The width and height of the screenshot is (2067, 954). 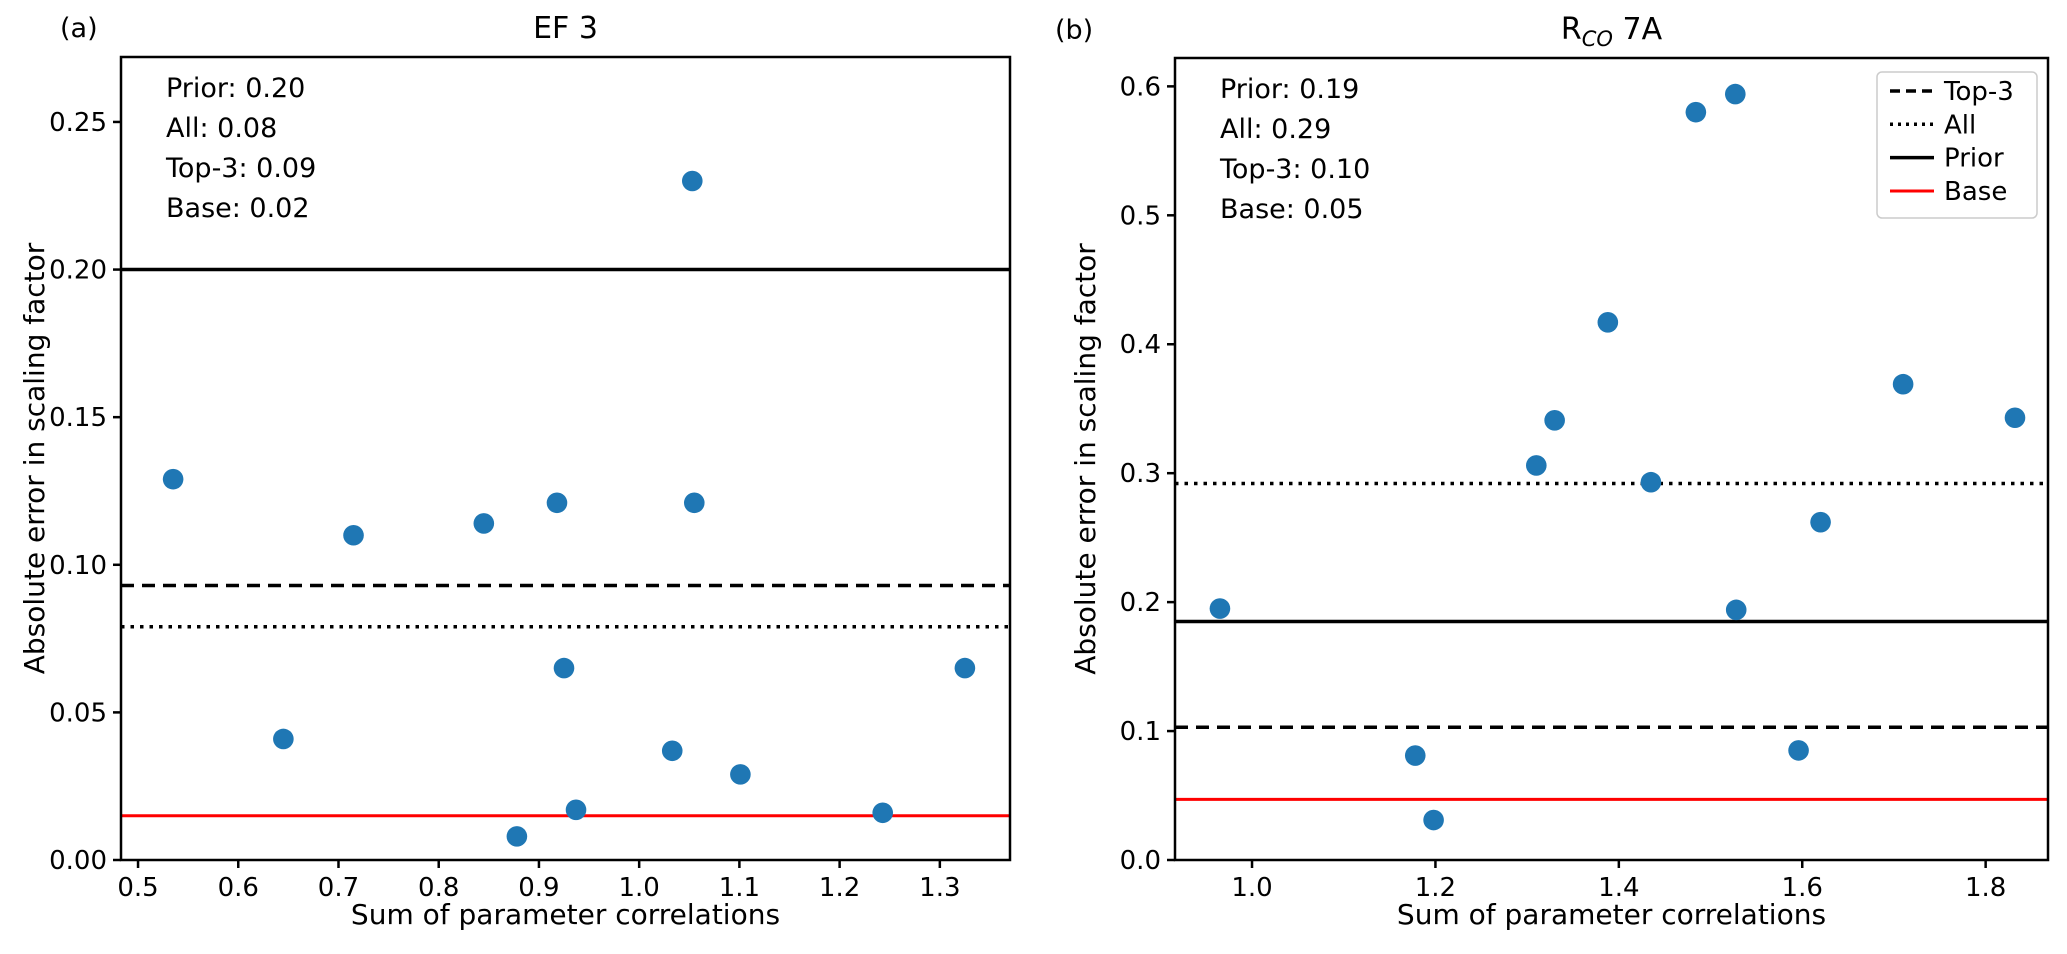 I want to click on legend-box, so click(x=1957, y=145).